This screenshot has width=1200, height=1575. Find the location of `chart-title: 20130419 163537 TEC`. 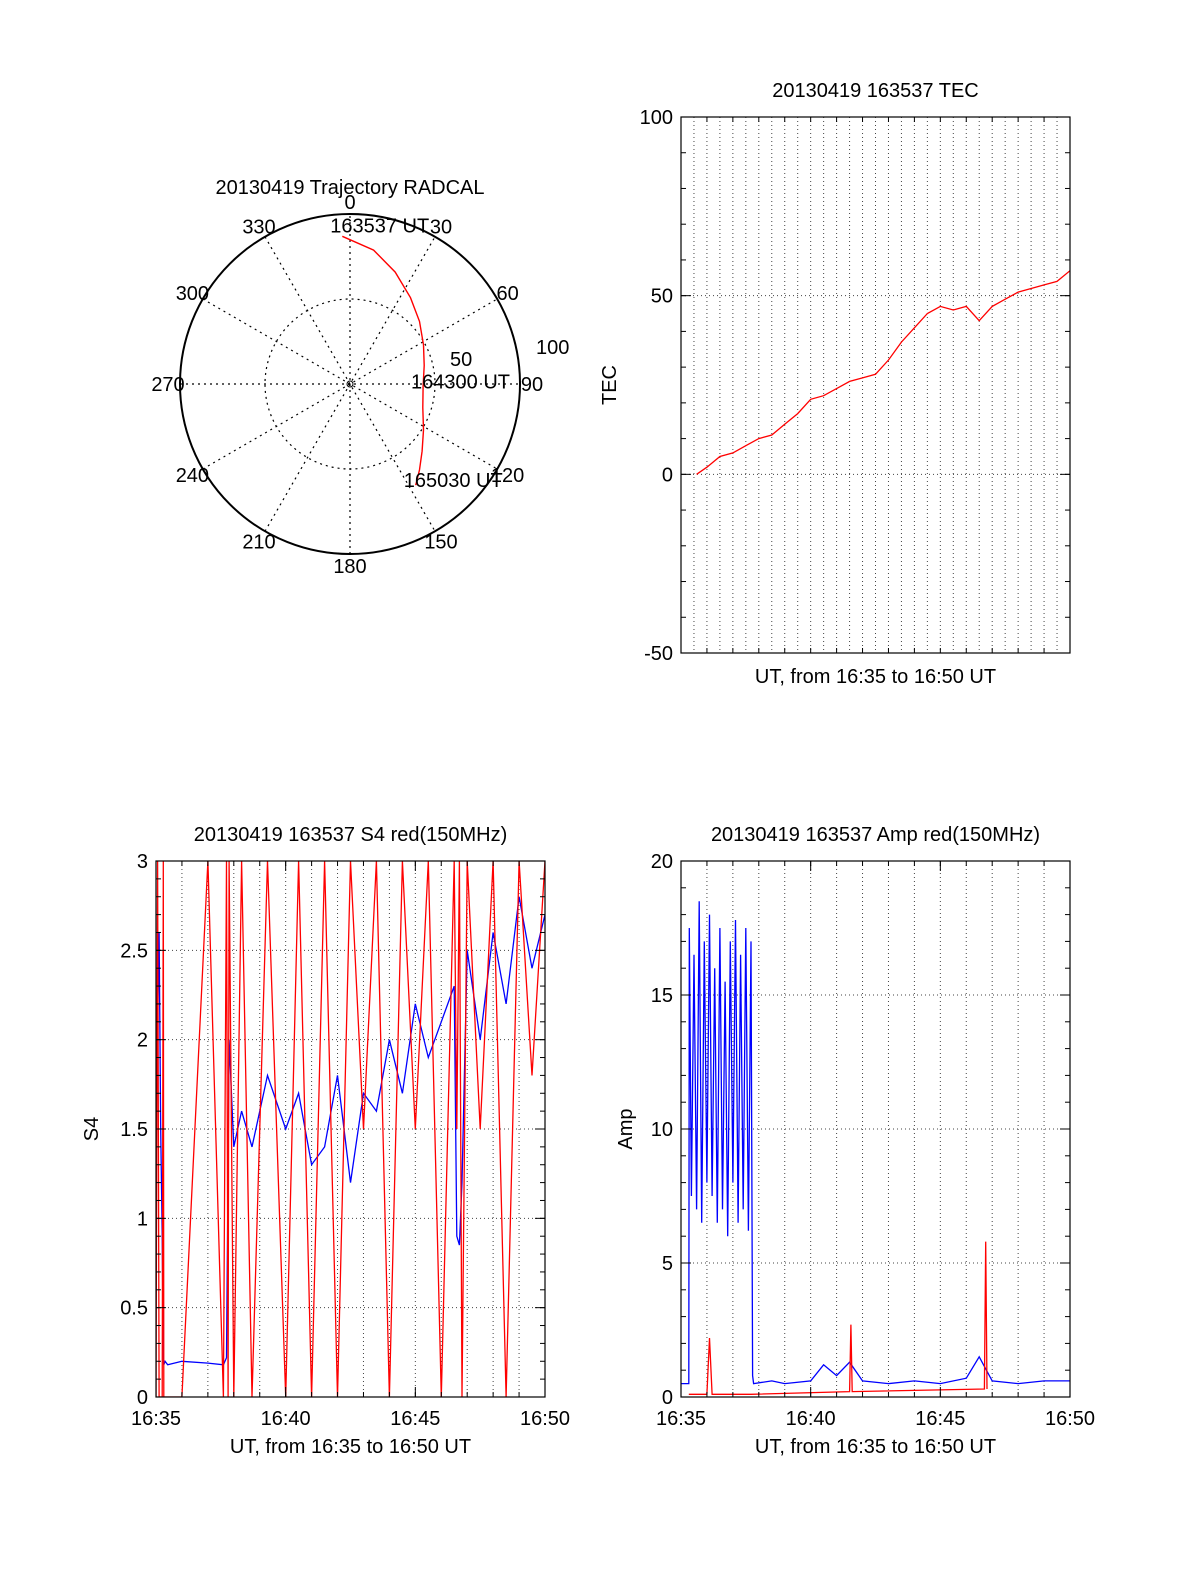

chart-title: 20130419 163537 TEC is located at coordinates (875, 91).